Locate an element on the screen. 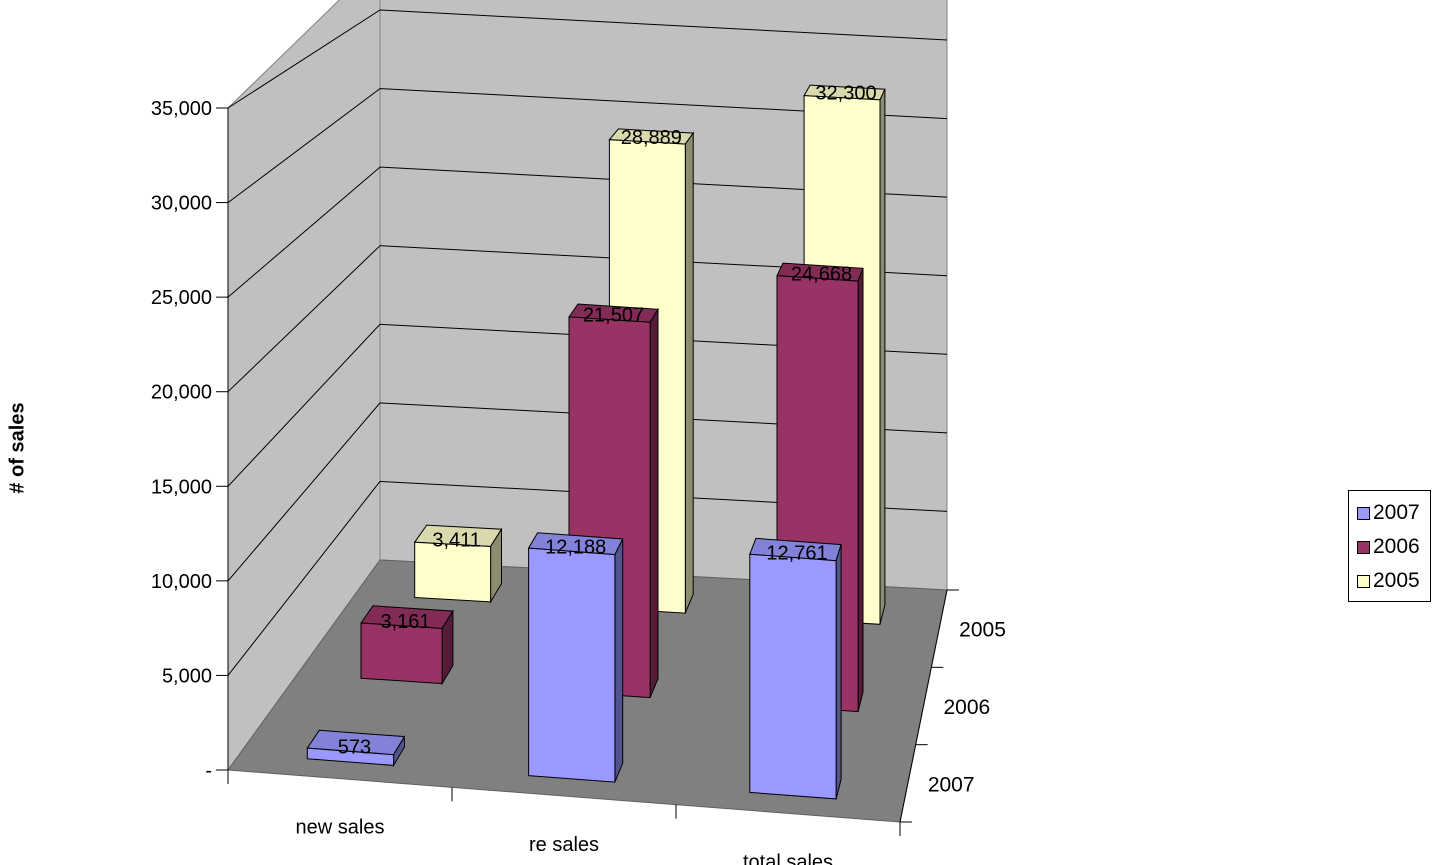 Image resolution: width=1438 pixels, height=865 pixels. y-tick-label: 5,000 is located at coordinates (187, 676).